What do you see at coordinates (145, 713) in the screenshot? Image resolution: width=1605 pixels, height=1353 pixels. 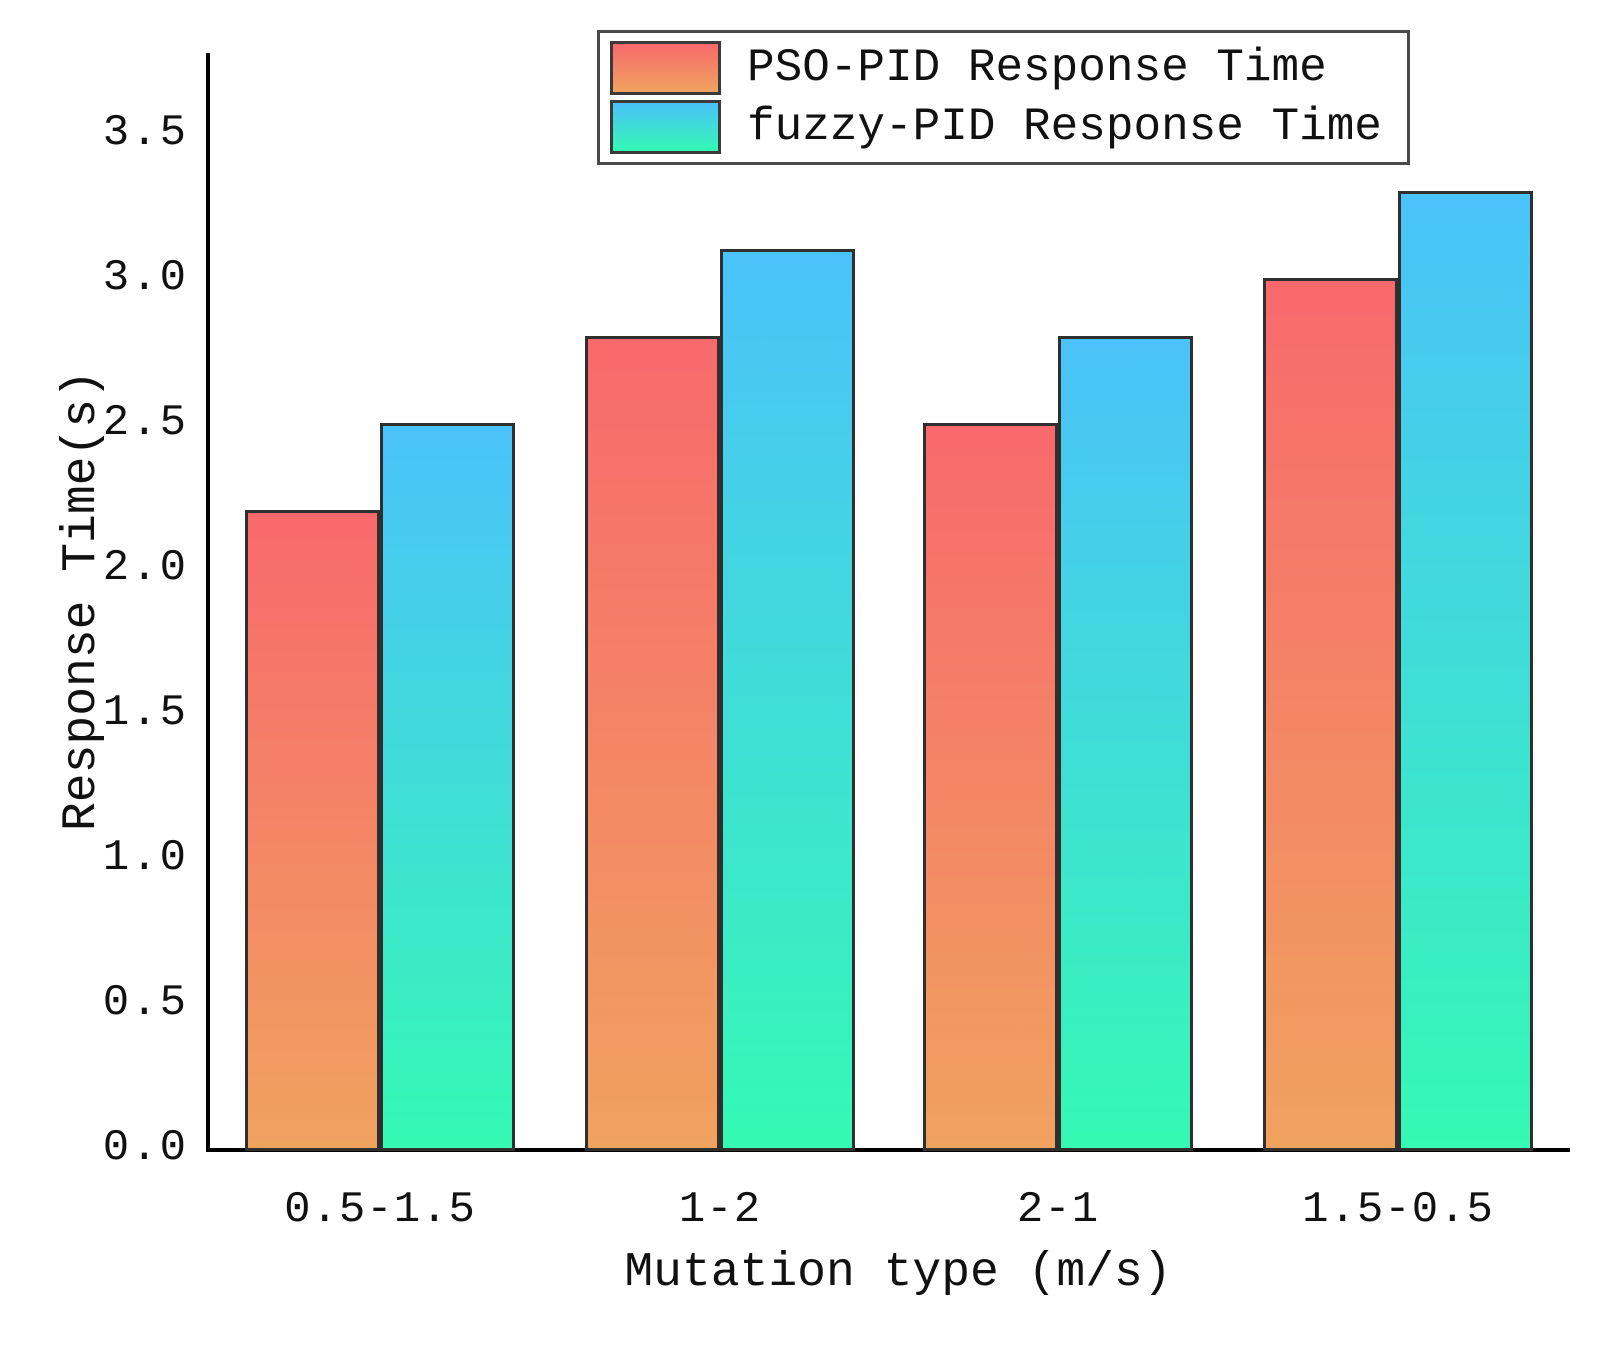 I see `y-tick-label-1.5: 1.5` at bounding box center [145, 713].